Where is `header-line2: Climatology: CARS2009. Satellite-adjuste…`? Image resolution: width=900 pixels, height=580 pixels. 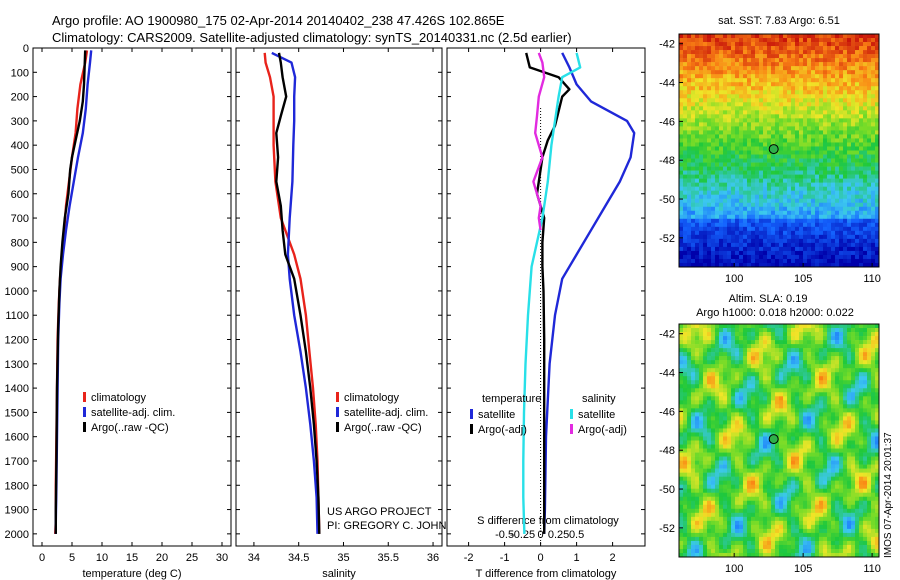
header-line2: Climatology: CARS2009. Satellite-adjuste… is located at coordinates (312, 37).